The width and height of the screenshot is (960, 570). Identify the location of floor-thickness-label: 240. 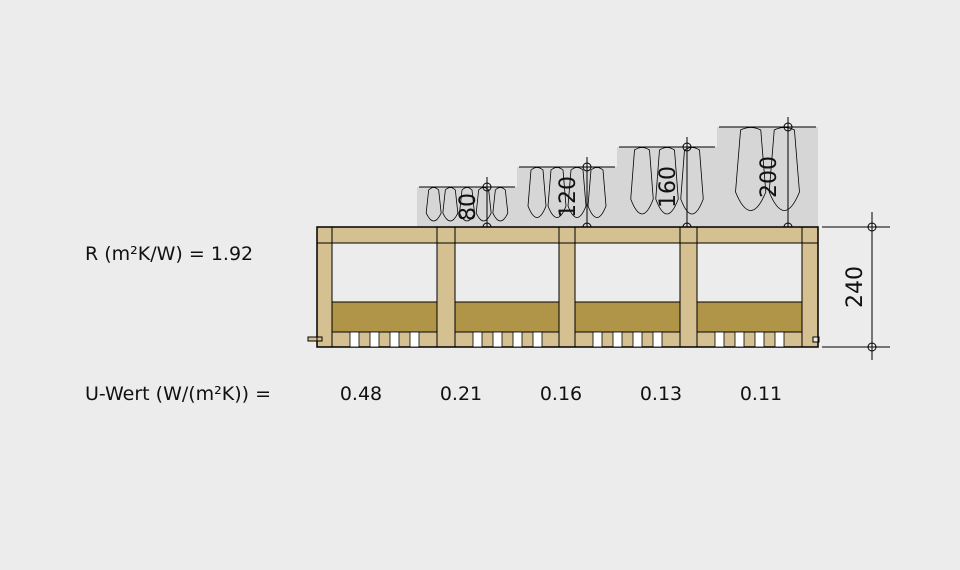
(855, 287).